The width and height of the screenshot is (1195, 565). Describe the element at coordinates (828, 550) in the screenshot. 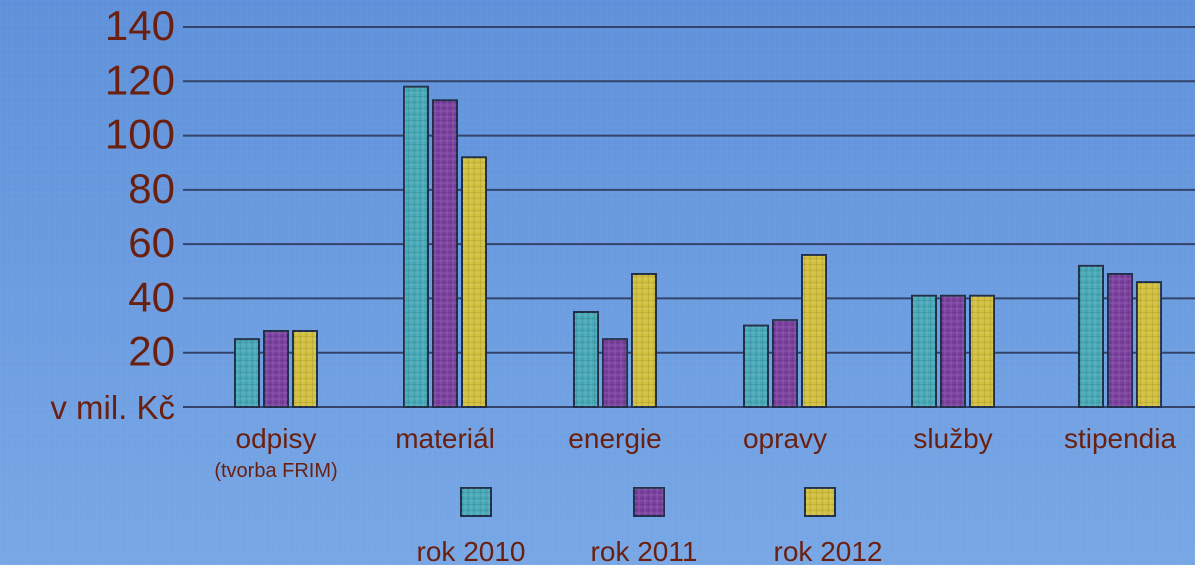

I see `legend-label-rok-2012: rok 2012` at that location.